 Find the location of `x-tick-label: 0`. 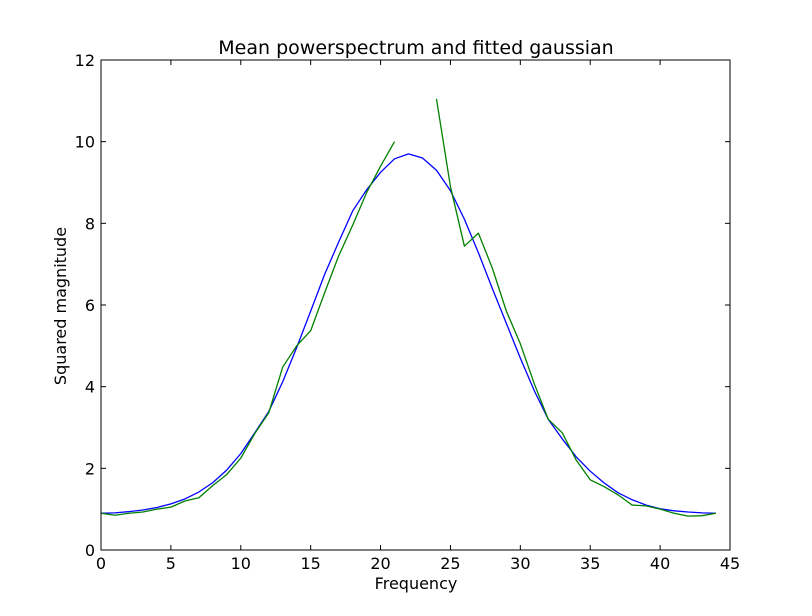

x-tick-label: 0 is located at coordinates (101, 563).